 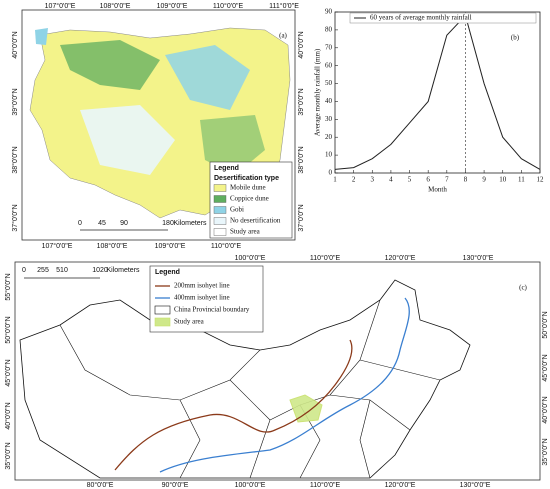 What do you see at coordinates (318, 92) in the screenshot?
I see `y-axis-label: Average monthly rainfall (mm)` at bounding box center [318, 92].